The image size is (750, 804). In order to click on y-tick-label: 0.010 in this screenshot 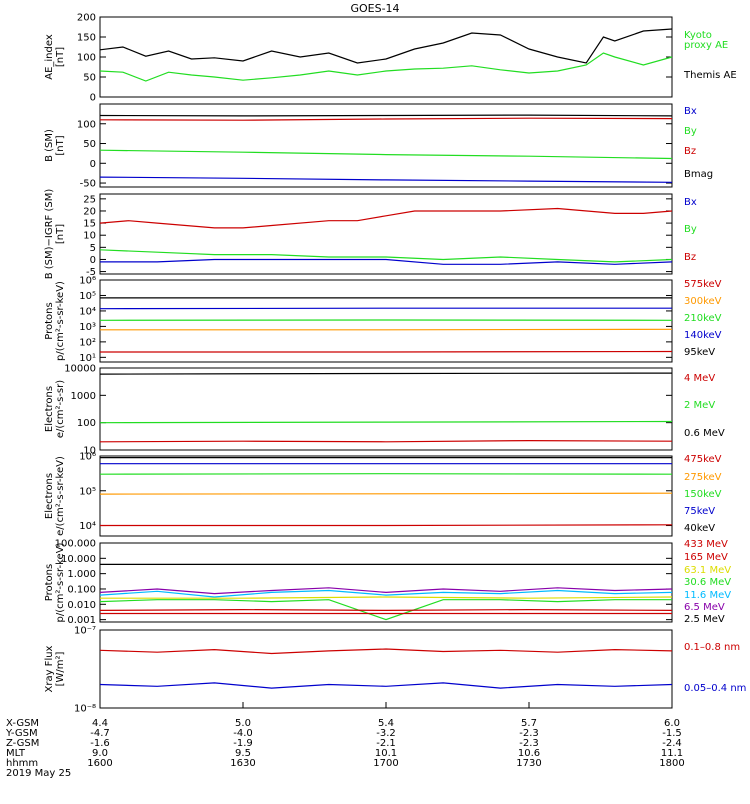, I will do `click(81, 605)`.